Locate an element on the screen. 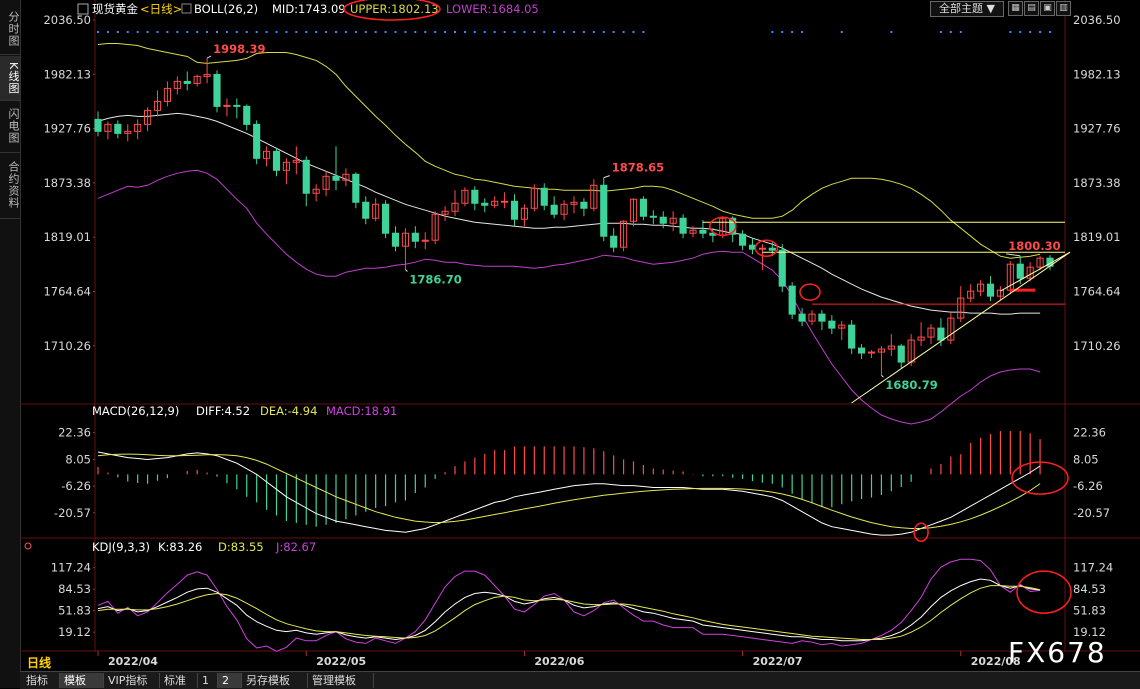  bottom-tab-0: 指标 is located at coordinates (41, 680).